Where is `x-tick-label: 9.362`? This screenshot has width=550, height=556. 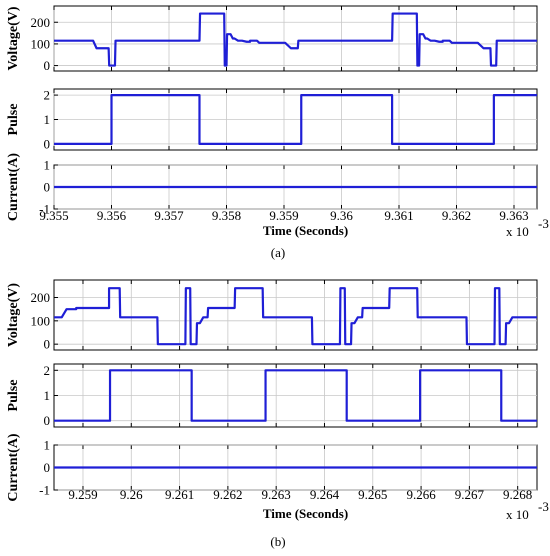
x-tick-label: 9.362 is located at coordinates (456, 215).